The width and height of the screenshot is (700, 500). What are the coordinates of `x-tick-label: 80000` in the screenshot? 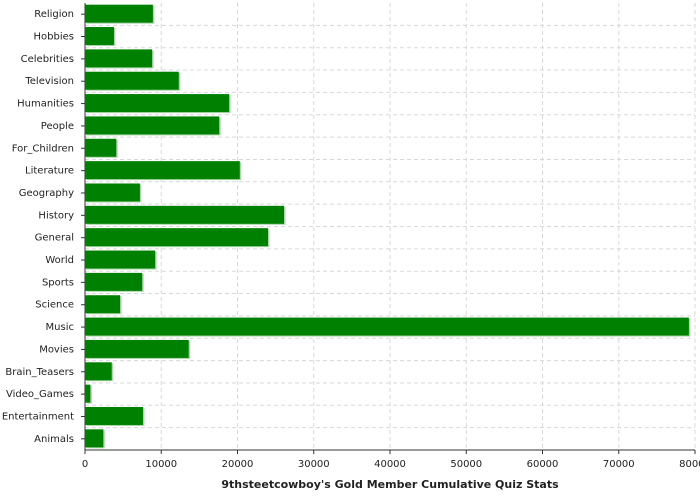 It's located at (689, 464).